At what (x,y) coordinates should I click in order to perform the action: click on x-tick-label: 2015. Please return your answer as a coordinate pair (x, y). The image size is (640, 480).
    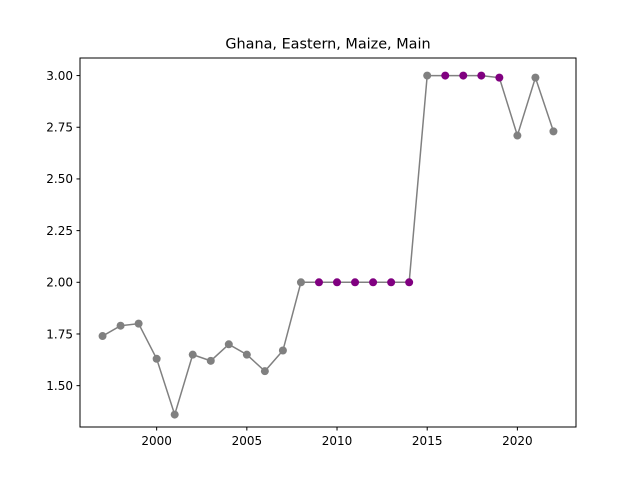
    Looking at the image, I should click on (427, 441).